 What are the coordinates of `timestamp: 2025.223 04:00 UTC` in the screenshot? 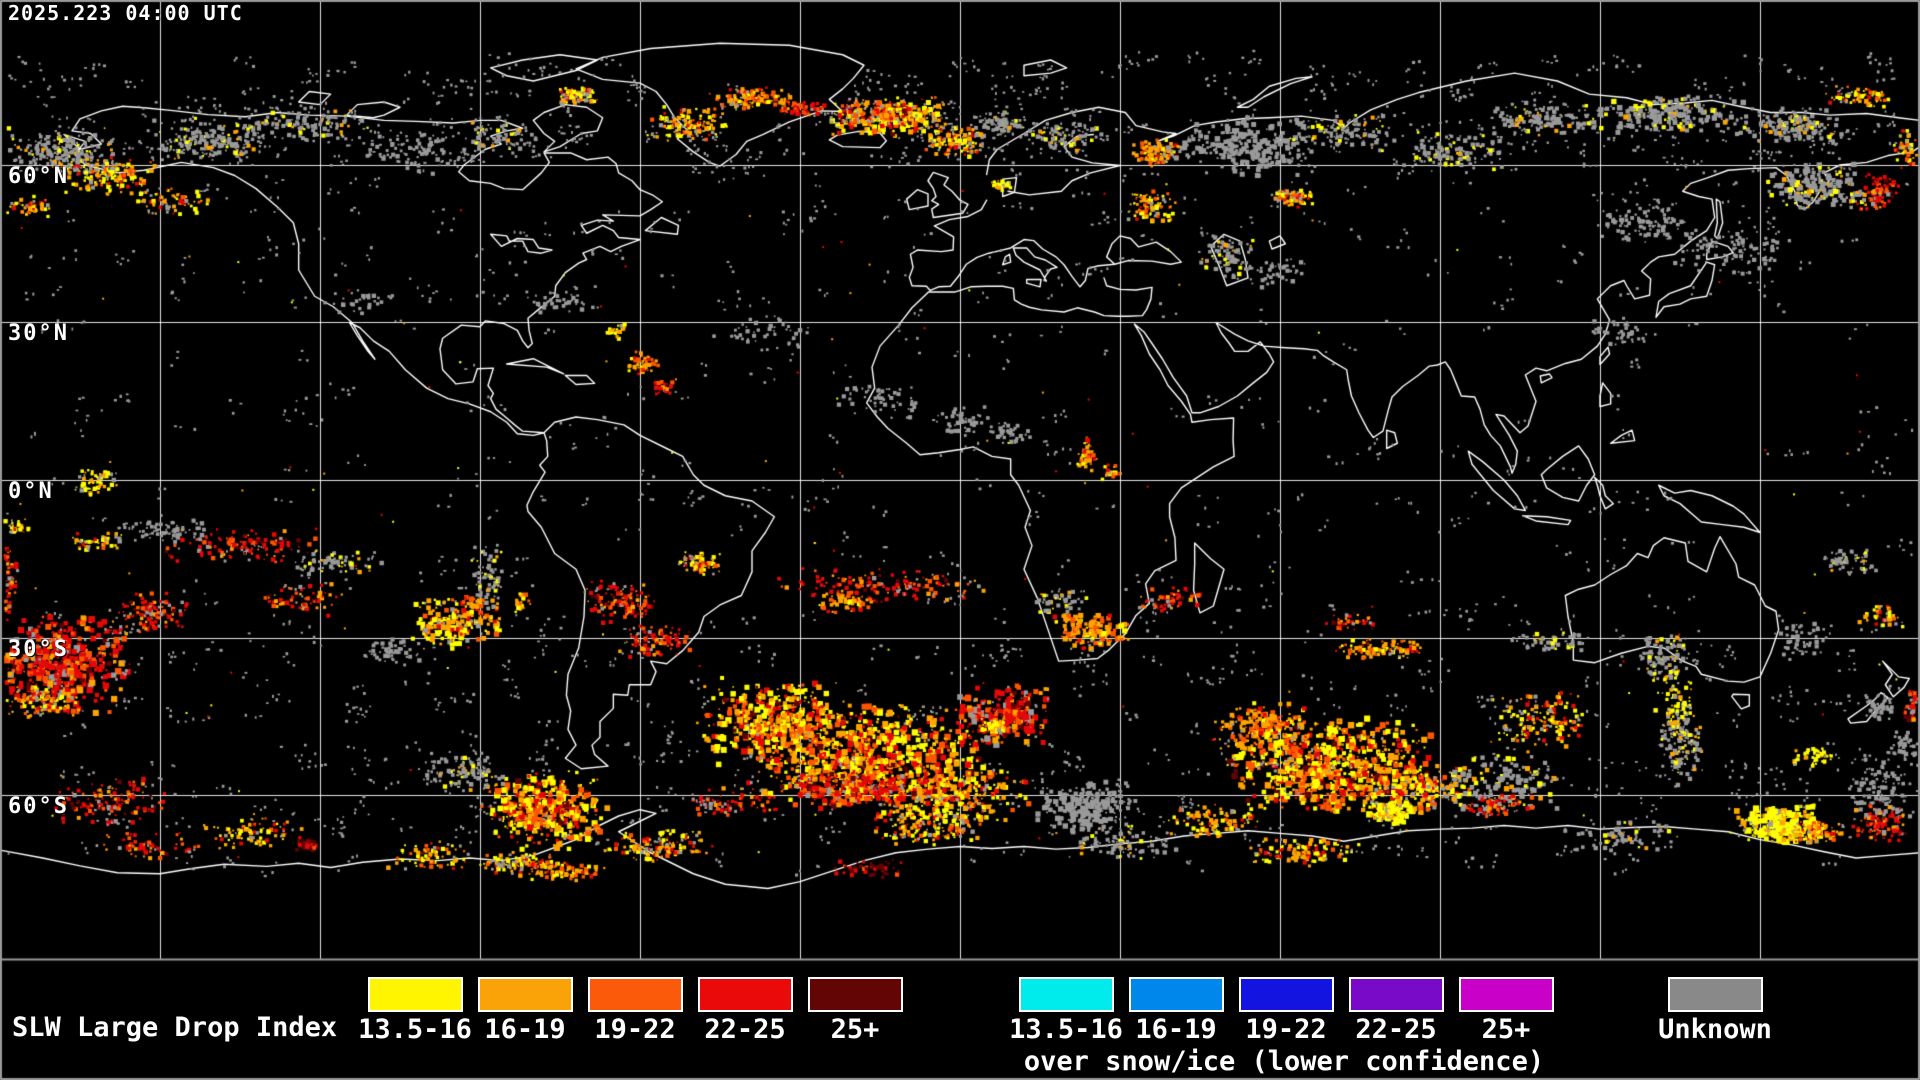 It's located at (125, 13).